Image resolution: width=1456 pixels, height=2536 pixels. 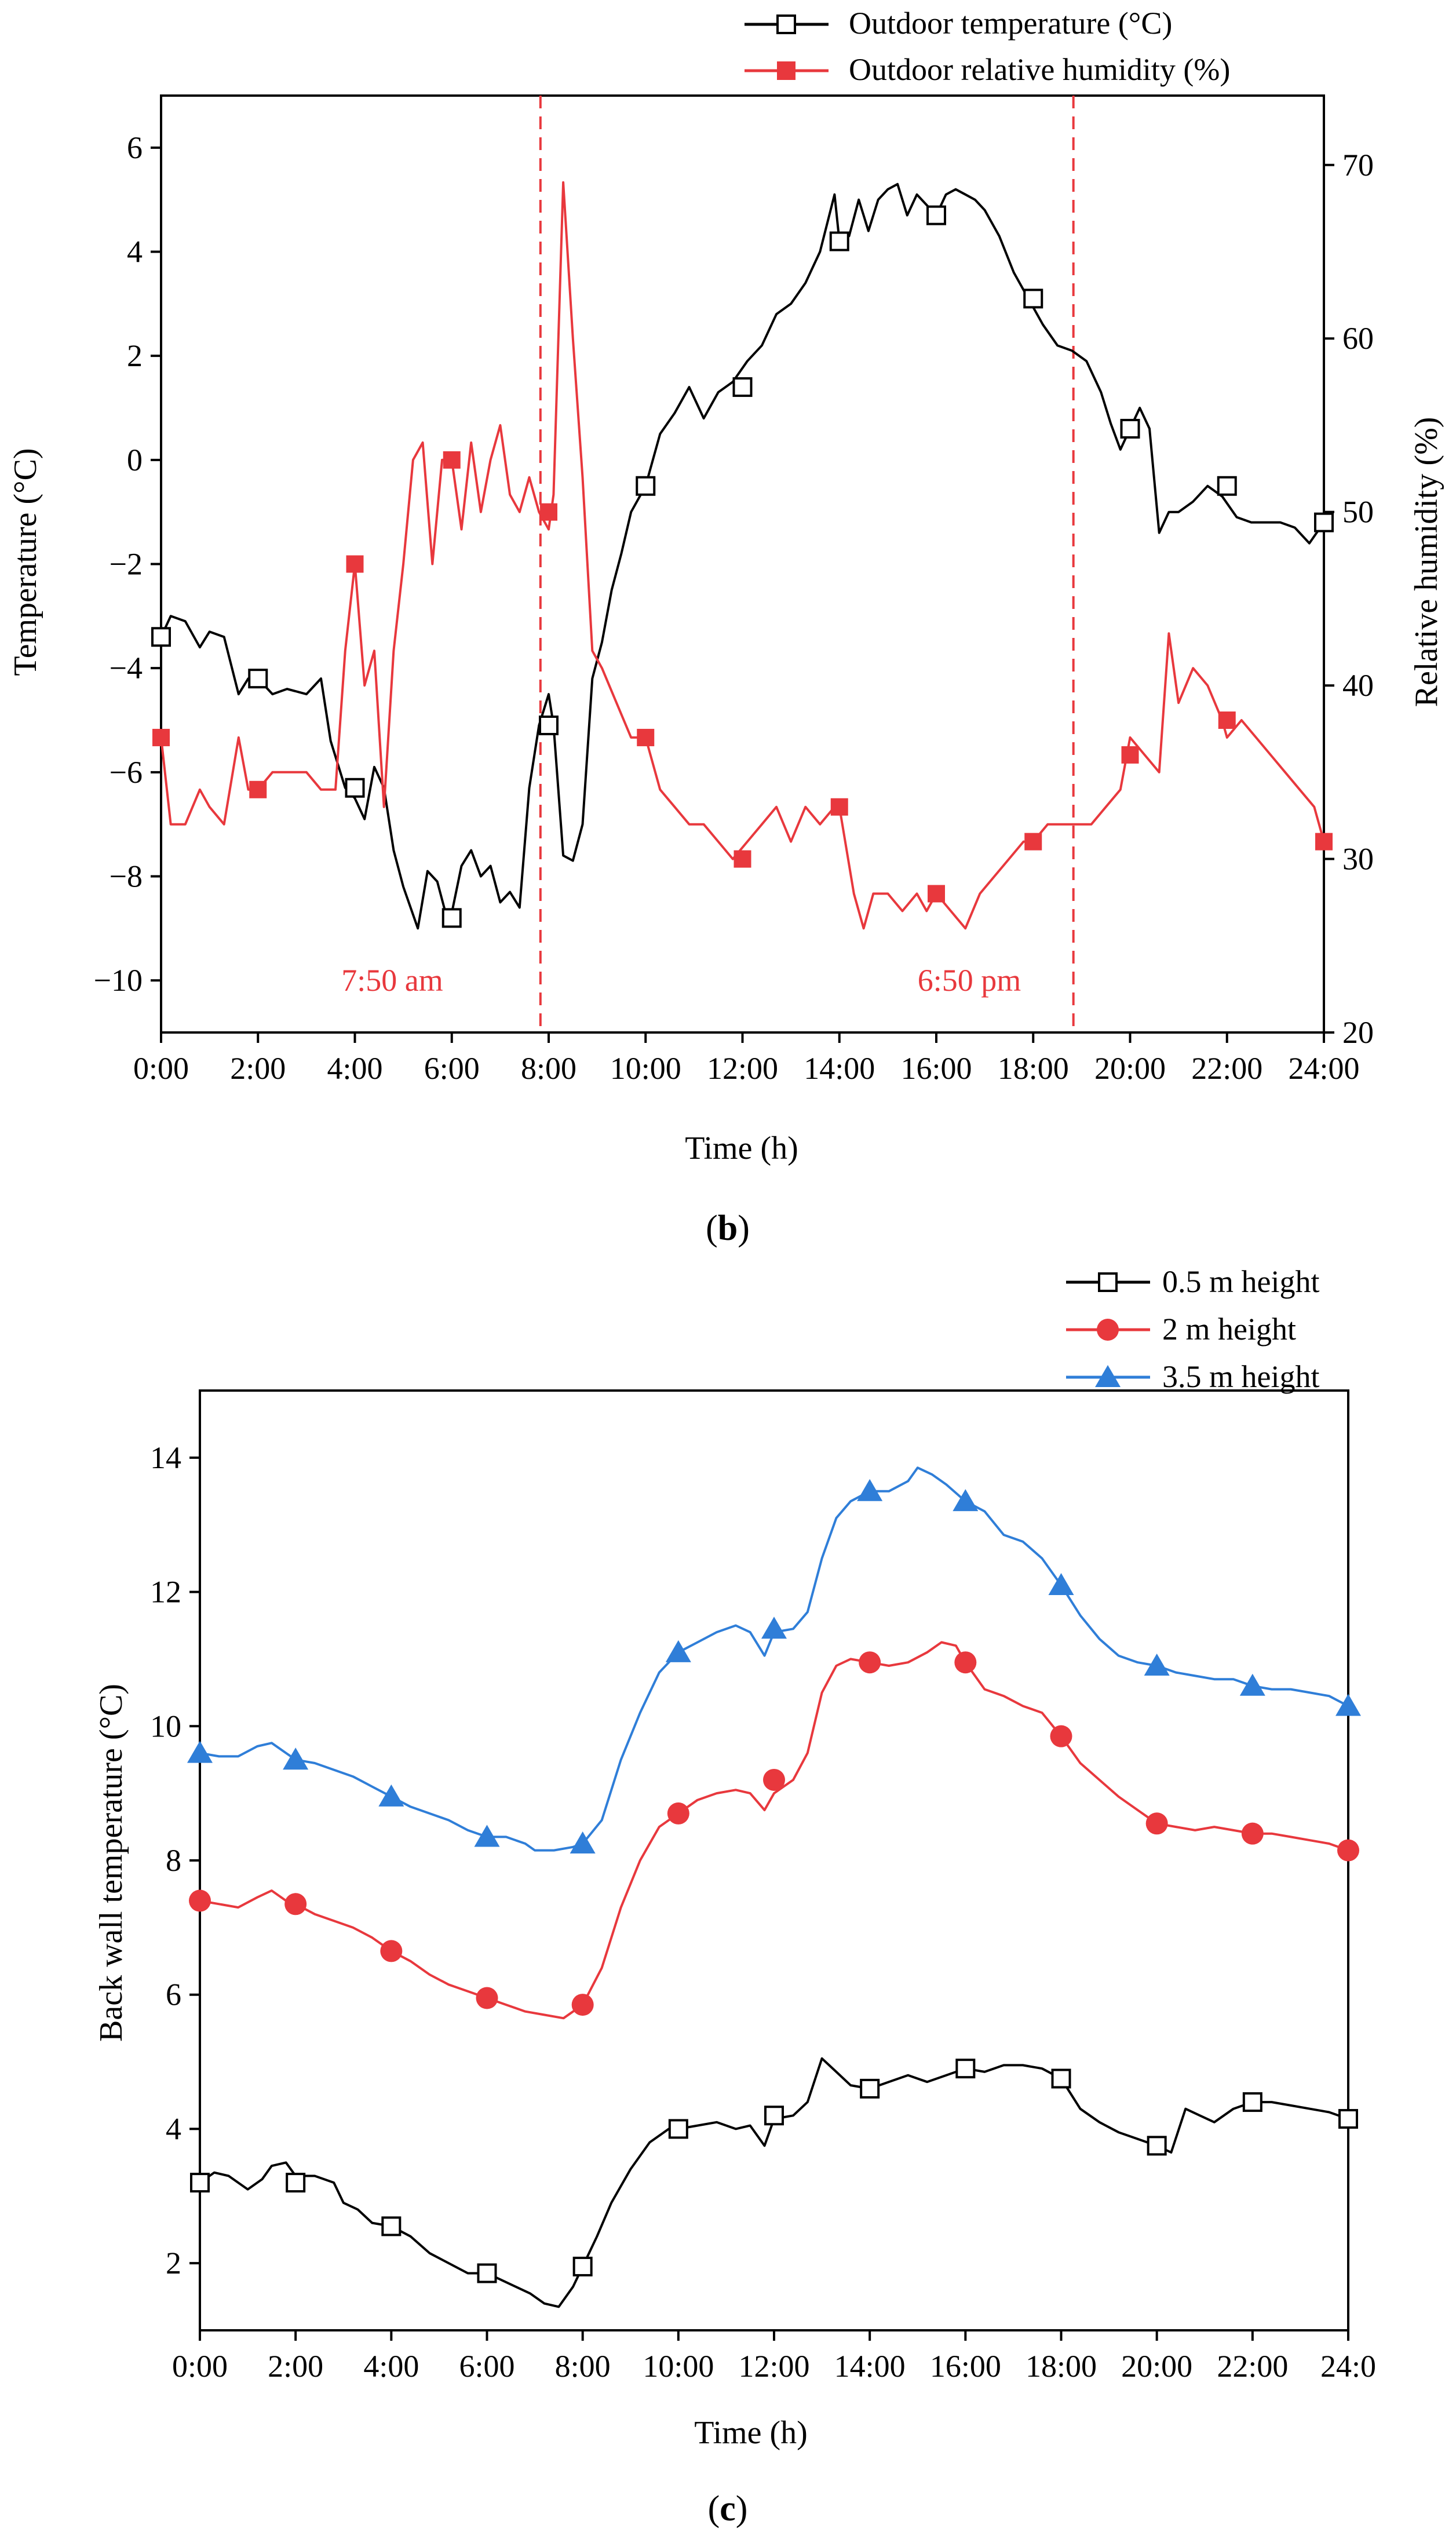 I want to click on legend-b-temp-label: Outdoor temperature (°C), so click(x=1011, y=23).